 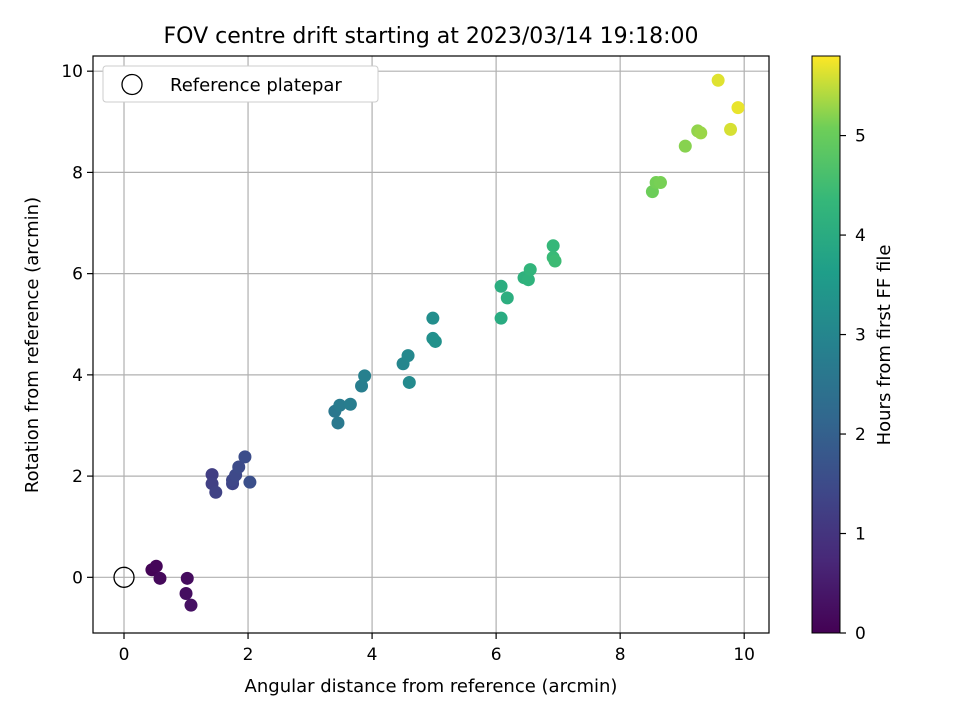 What do you see at coordinates (437, 649) in the screenshot?
I see `x-axis-ticks: 0 2 4 6 8 10` at bounding box center [437, 649].